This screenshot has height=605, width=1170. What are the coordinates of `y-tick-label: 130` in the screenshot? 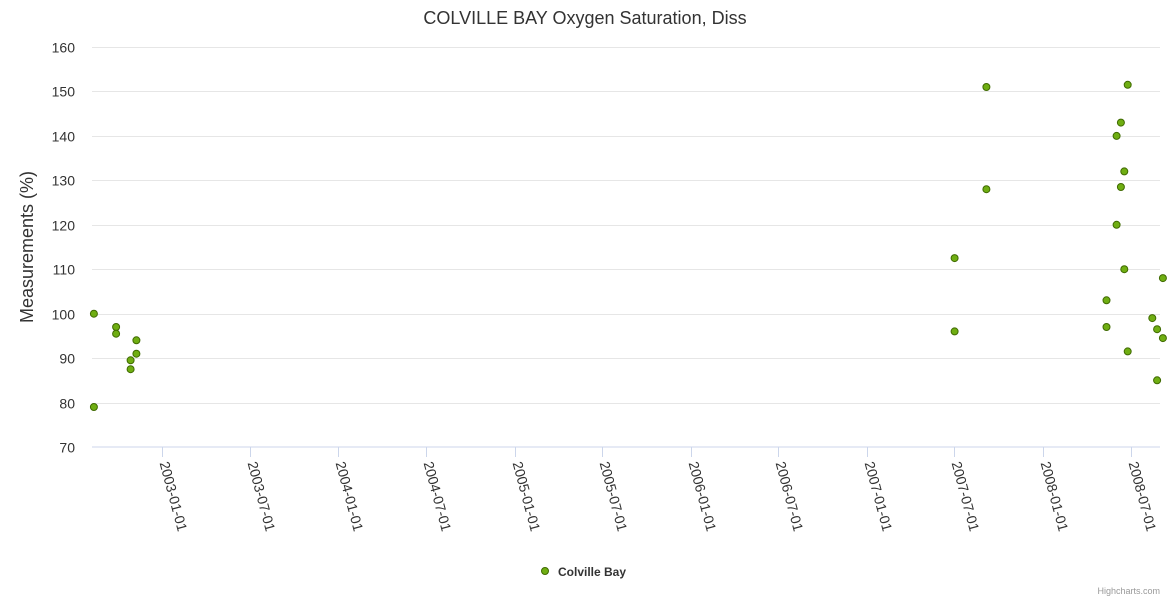 It's located at (64, 181).